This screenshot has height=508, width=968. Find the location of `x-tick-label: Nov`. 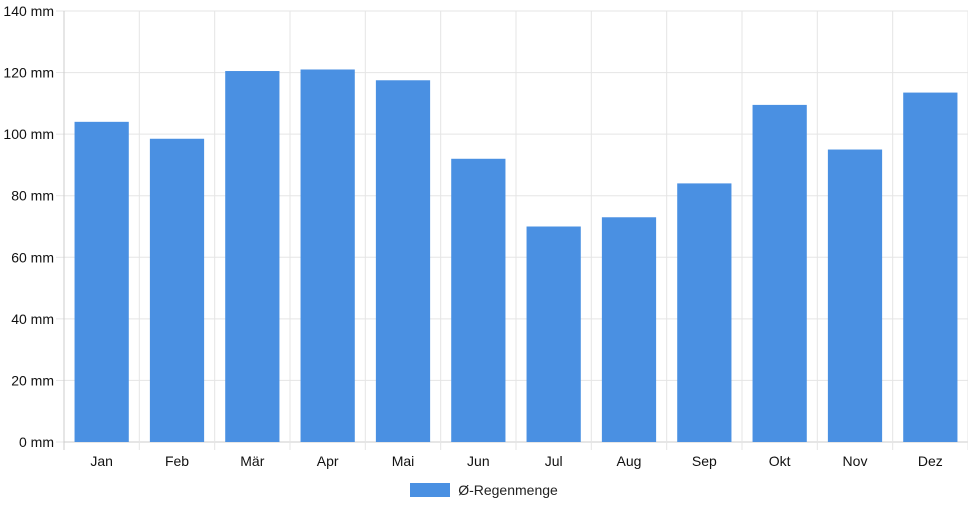

x-tick-label: Nov is located at coordinates (855, 461).